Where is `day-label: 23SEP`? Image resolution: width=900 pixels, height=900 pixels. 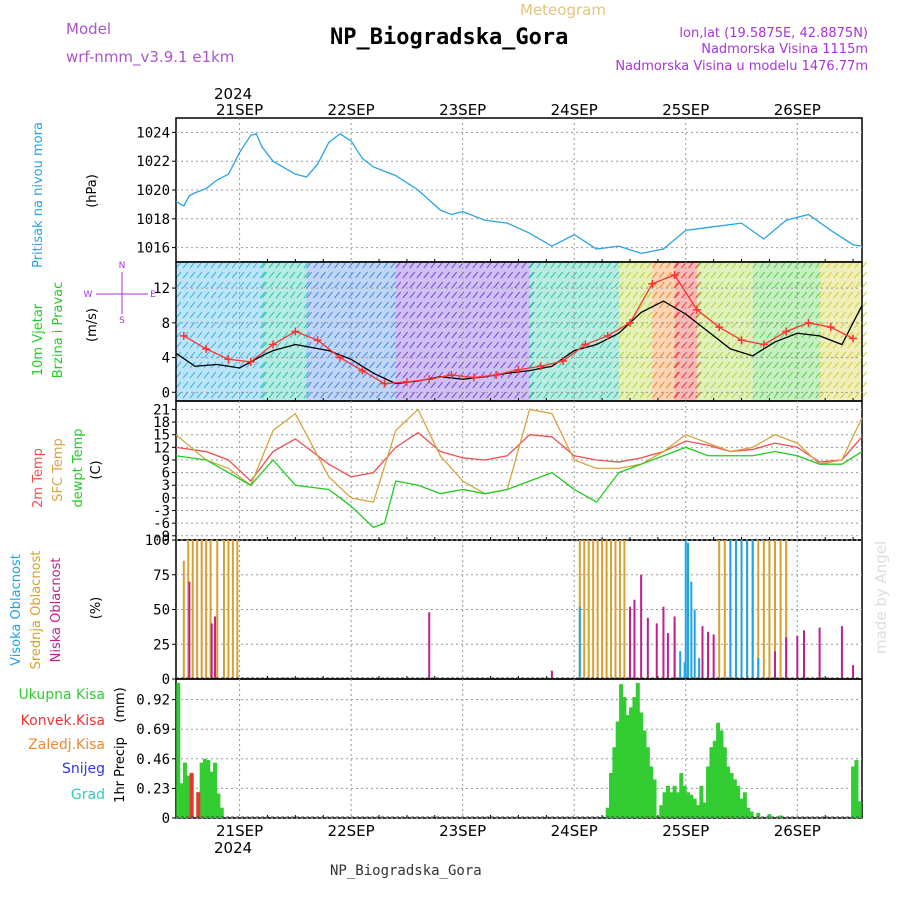
day-label: 23SEP is located at coordinates (462, 831).